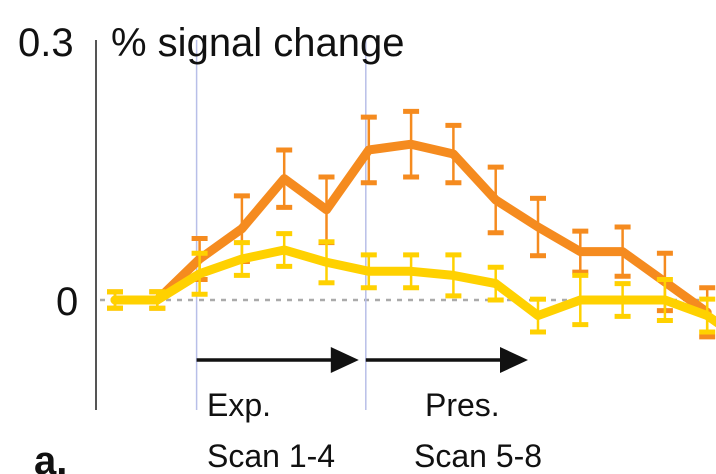  Describe the element at coordinates (239, 405) in the screenshot. I see `phase-label-exp-top: Exp.` at that location.